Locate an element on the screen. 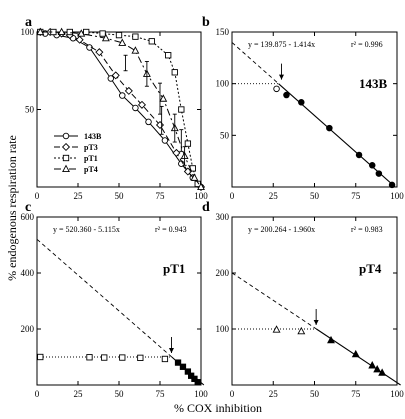 This screenshot has width=405, height=419. series-line-pt3 is located at coordinates (121, 109).